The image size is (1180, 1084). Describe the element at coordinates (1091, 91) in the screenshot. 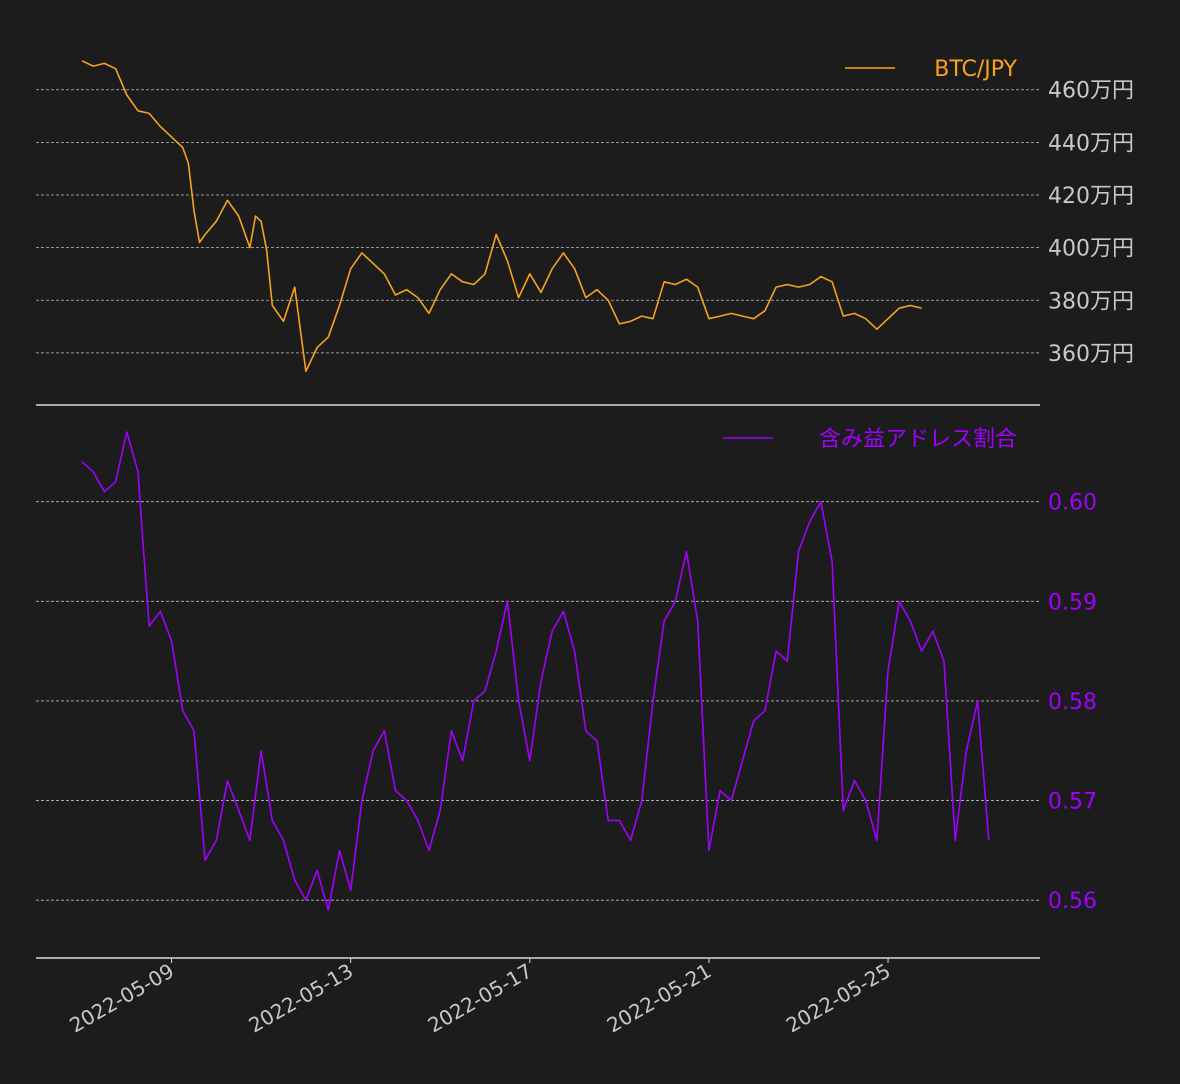

I see `top-y-tick-label: 460万円` at that location.